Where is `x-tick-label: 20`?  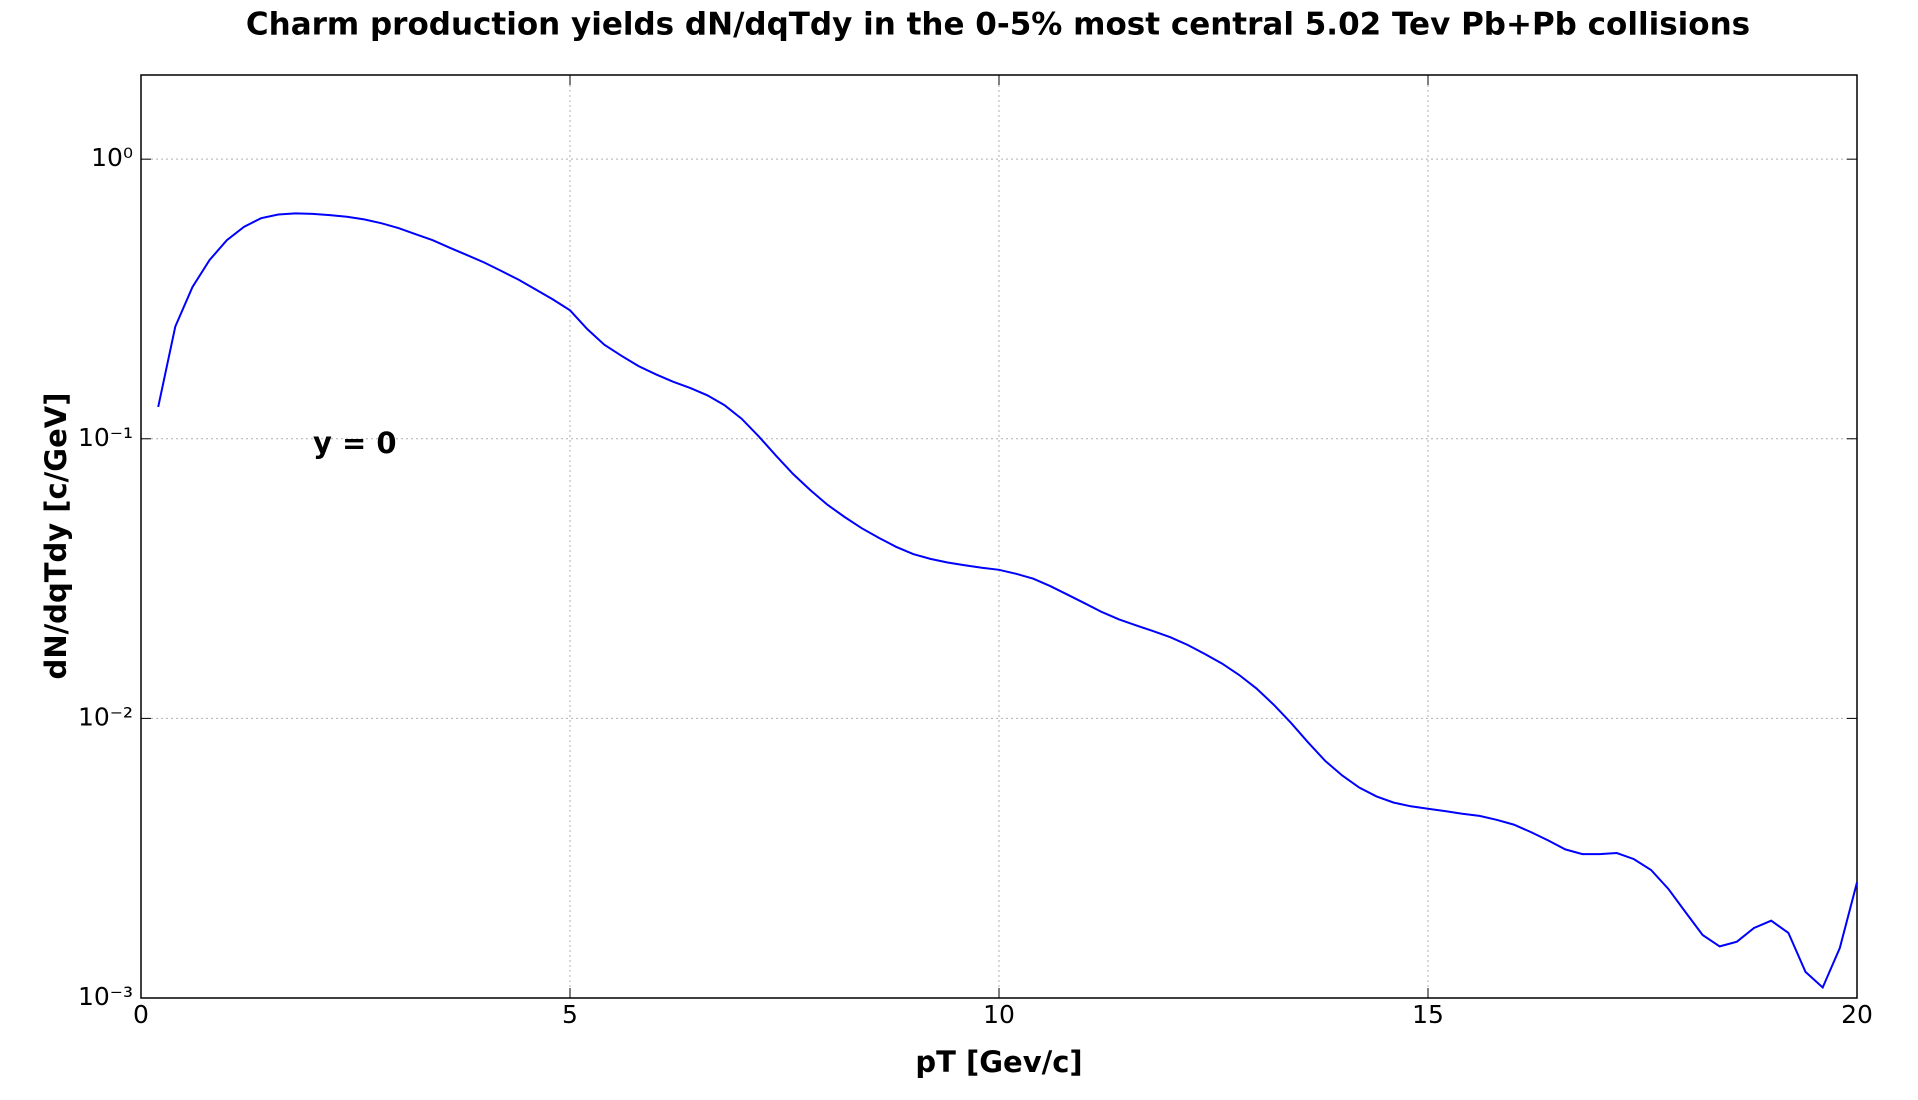 x-tick-label: 20 is located at coordinates (1857, 1014).